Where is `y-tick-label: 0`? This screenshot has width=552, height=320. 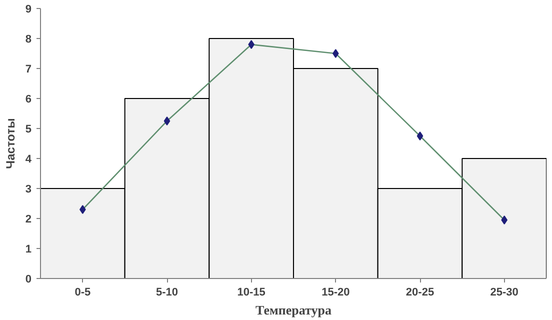
y-tick-label: 0 is located at coordinates (28, 280).